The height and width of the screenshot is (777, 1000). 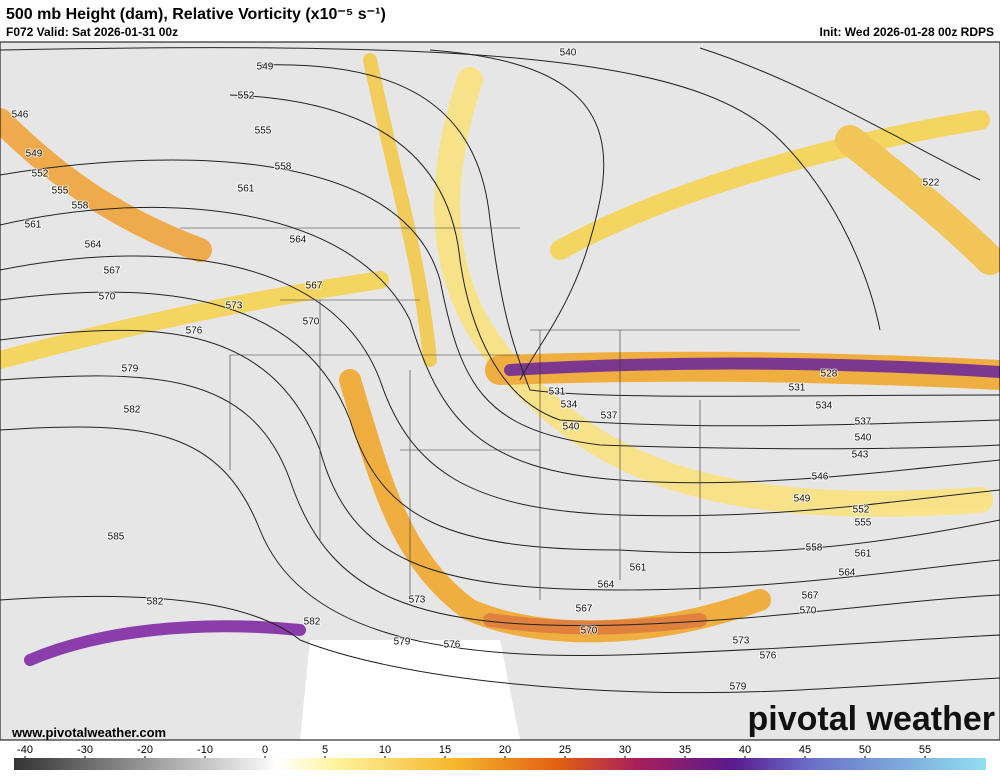 I want to click on logo: pivotal weather, so click(x=871, y=719).